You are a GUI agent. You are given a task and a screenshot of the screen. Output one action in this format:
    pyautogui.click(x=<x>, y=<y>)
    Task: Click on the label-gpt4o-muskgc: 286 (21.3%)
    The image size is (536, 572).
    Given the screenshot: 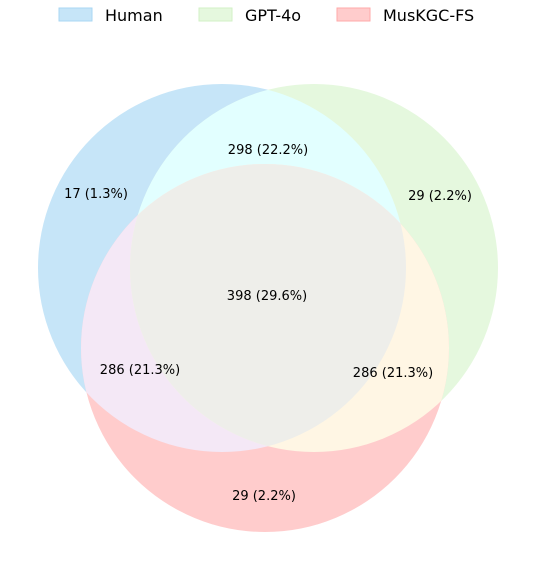 What is the action you would take?
    pyautogui.click(x=393, y=373)
    